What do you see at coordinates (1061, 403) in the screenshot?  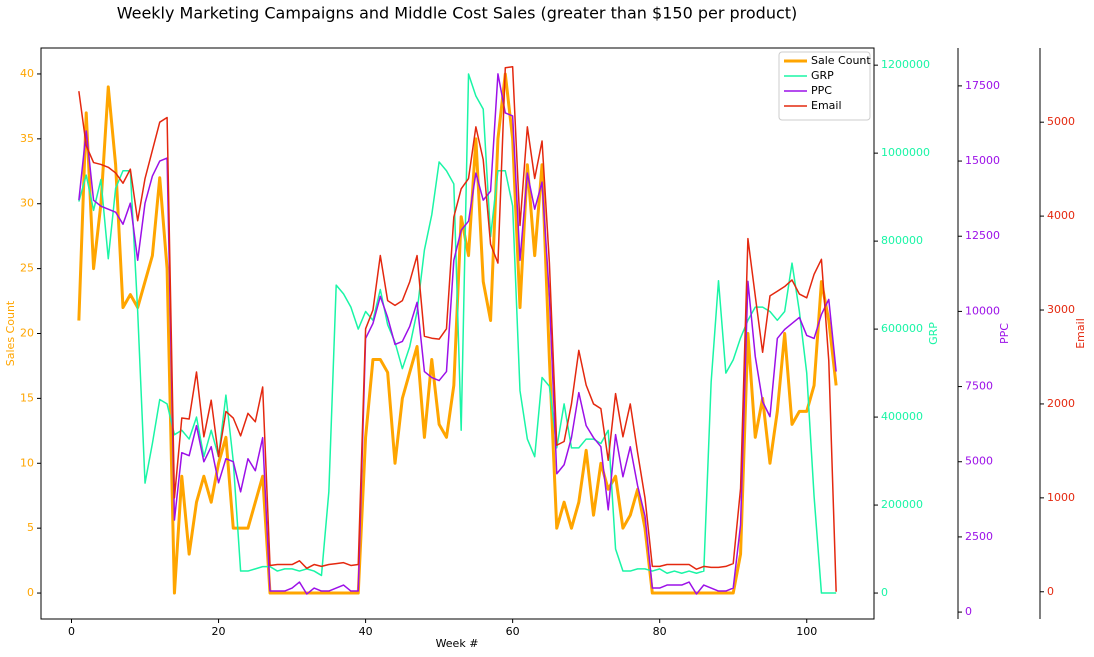 I see `y-tick-label: 2000` at bounding box center [1061, 403].